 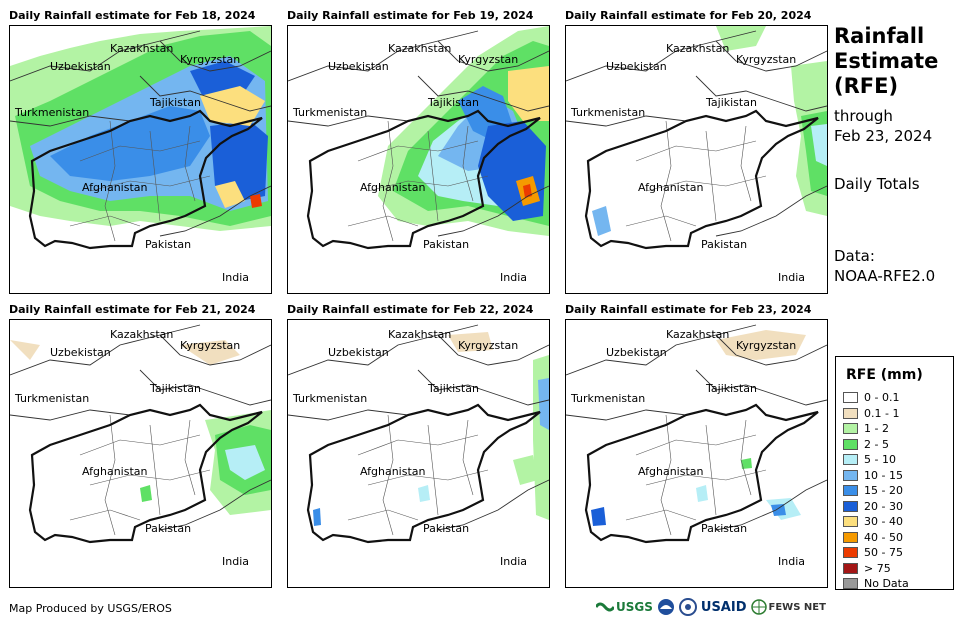 I want to click on legend-item: 10 - 15, so click(x=876, y=476).